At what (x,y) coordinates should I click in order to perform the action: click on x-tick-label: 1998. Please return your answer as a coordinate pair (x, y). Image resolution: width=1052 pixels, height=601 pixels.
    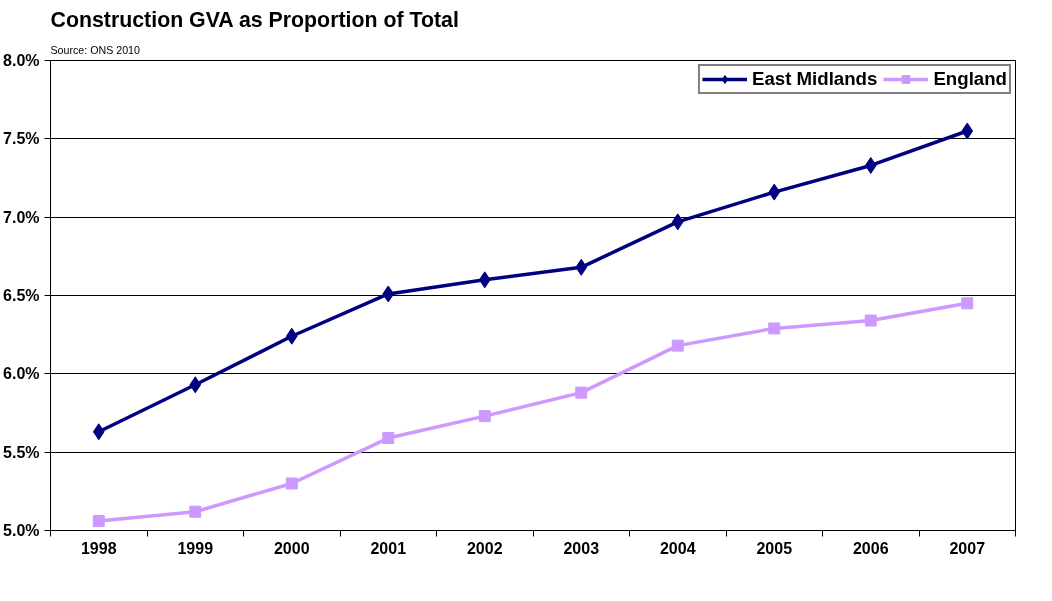
    Looking at the image, I should click on (98, 548).